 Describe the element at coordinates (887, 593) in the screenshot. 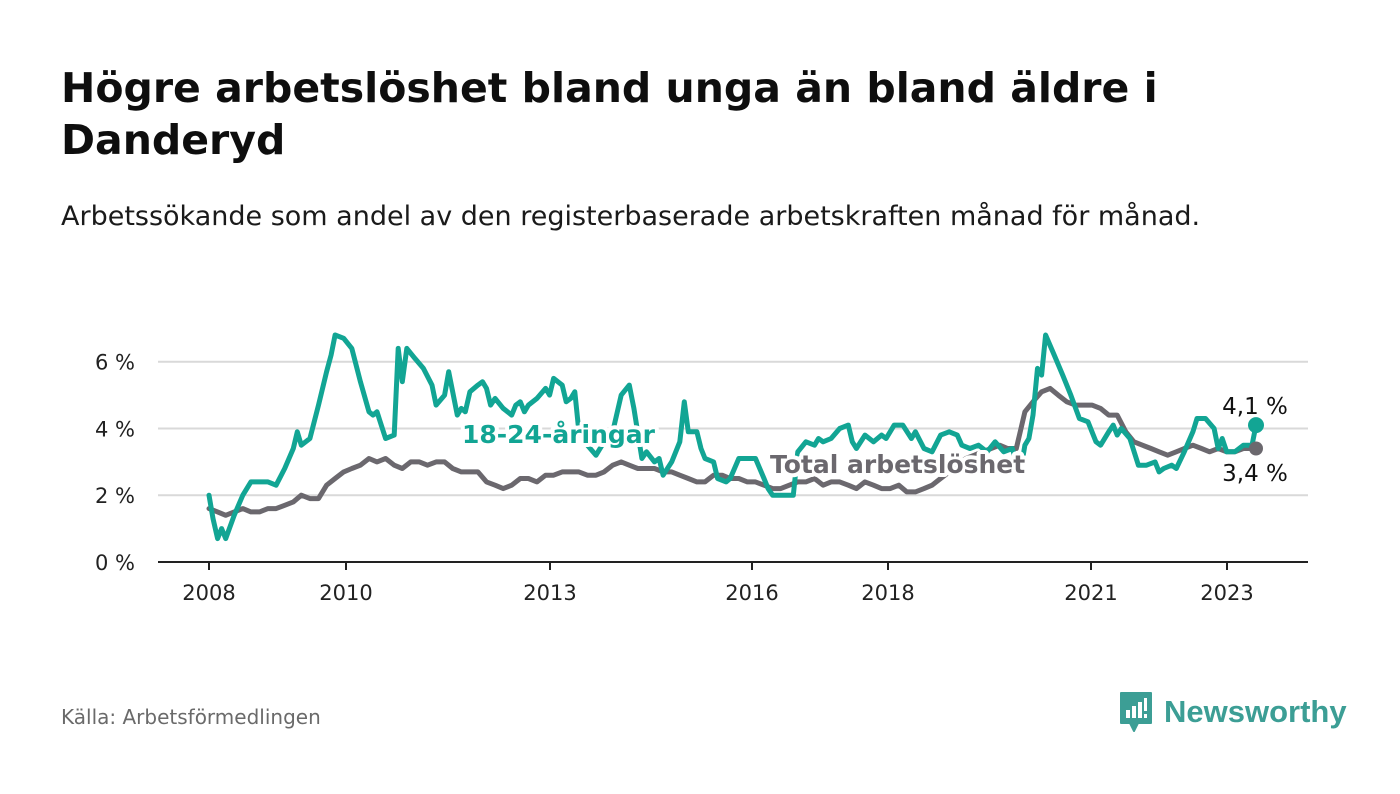

I see `x-tick-label: 2018` at that location.